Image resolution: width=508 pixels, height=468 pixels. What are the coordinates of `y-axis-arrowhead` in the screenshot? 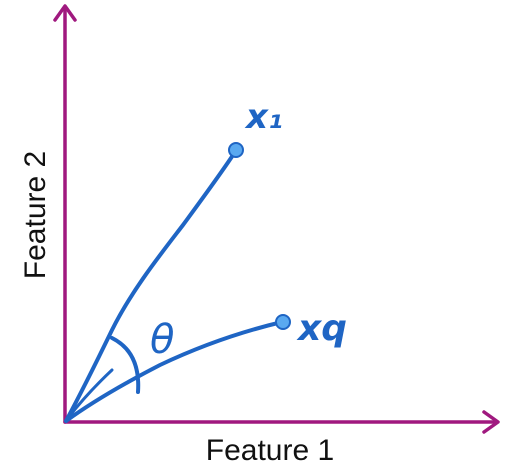 It's located at (65, 13).